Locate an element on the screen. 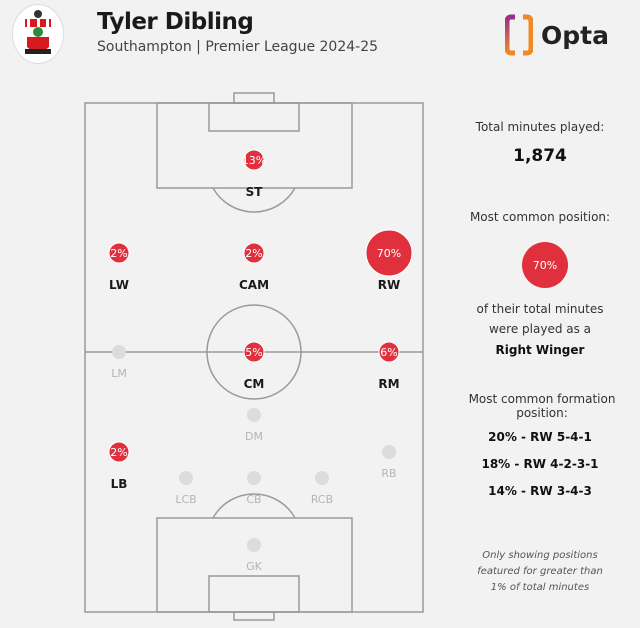 The width and height of the screenshot is (640, 628). player-name: Tyler Dibling is located at coordinates (175, 22).